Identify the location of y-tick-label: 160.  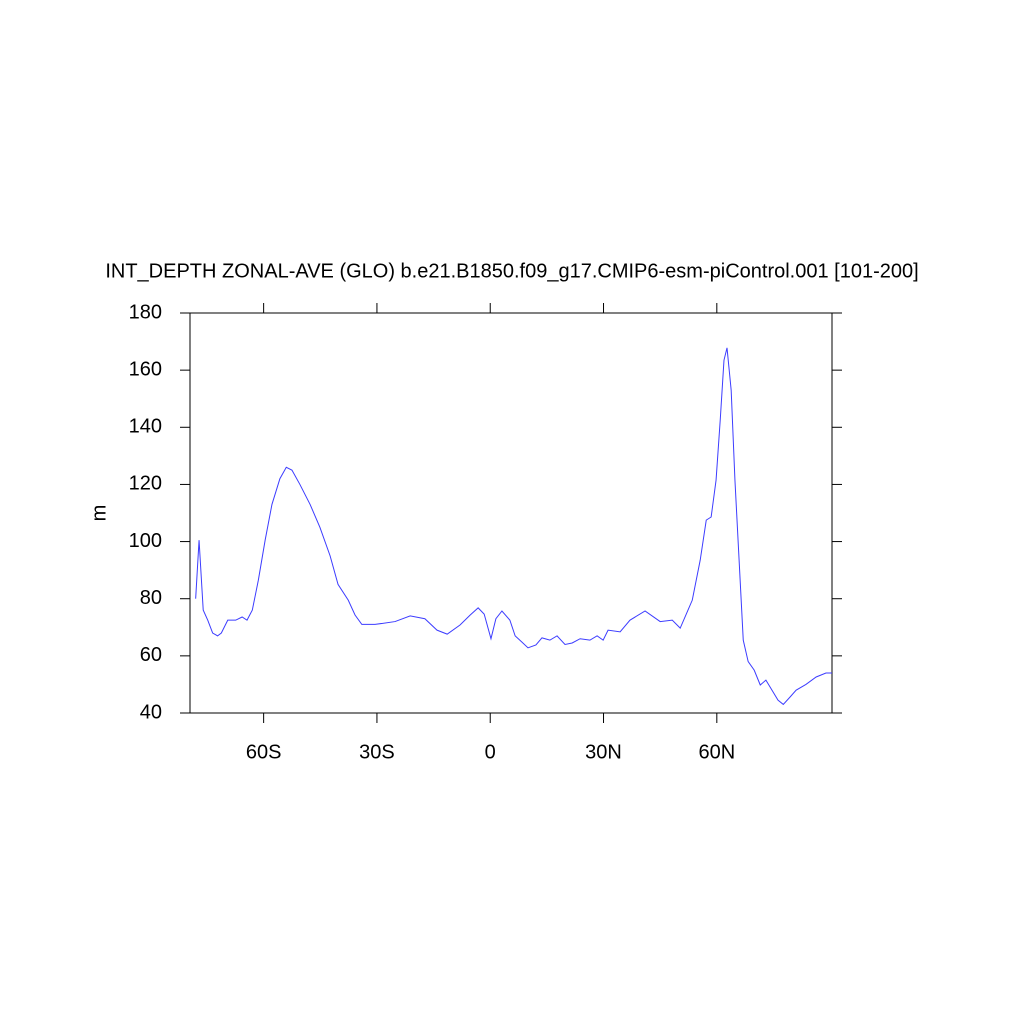
(145, 369).